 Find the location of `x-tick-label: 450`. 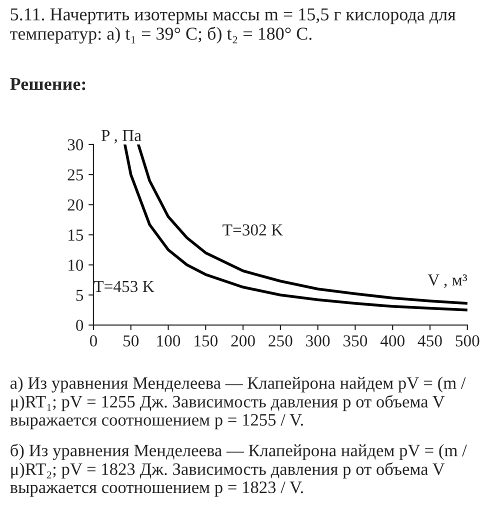

x-tick-label: 450 is located at coordinates (430, 341).